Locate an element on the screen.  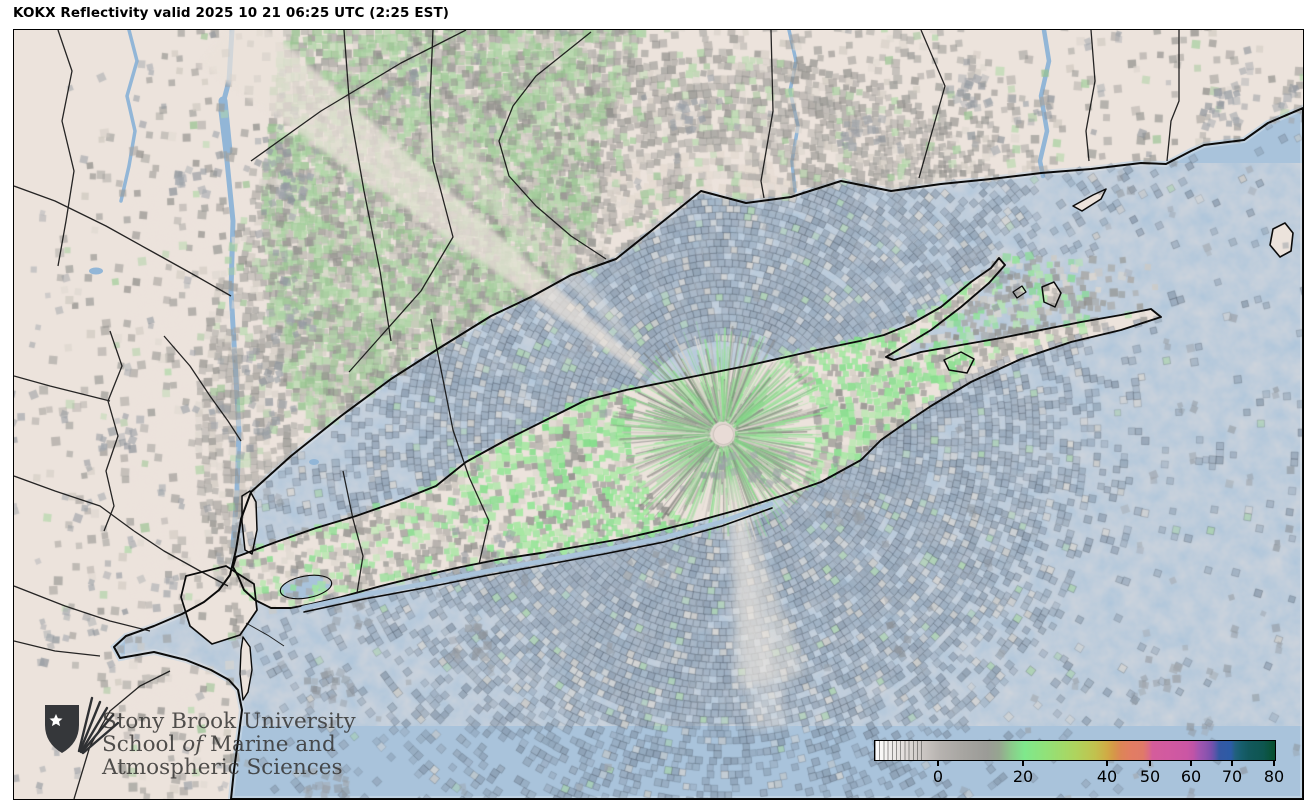
reflectivity-colorbar: 0 20 40 50 60 70 80 is located at coordinates (1079, 769).